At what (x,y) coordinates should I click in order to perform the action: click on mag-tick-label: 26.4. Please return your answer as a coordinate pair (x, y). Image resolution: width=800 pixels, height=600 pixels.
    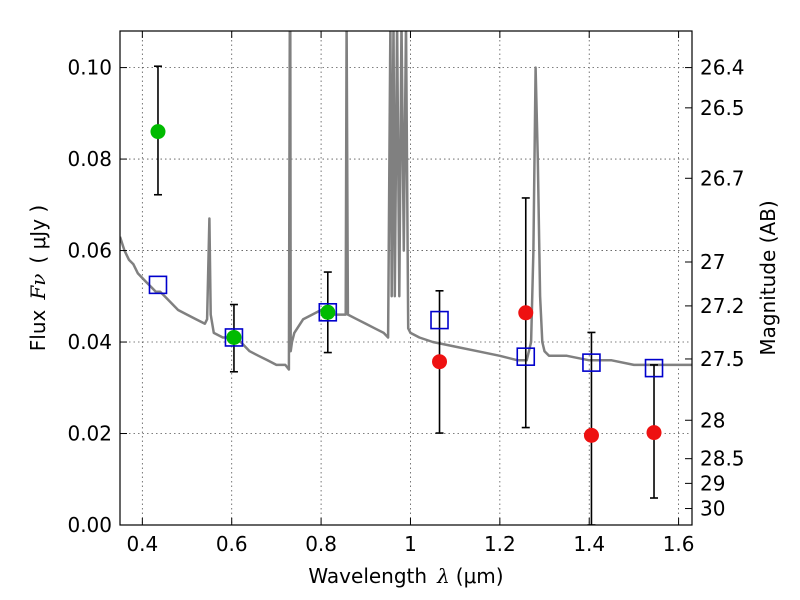
    Looking at the image, I should click on (722, 68).